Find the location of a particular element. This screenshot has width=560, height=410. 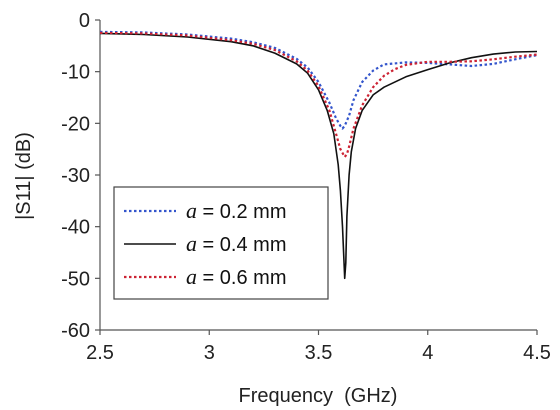

x-tick-label: 4 is located at coordinates (427, 353).